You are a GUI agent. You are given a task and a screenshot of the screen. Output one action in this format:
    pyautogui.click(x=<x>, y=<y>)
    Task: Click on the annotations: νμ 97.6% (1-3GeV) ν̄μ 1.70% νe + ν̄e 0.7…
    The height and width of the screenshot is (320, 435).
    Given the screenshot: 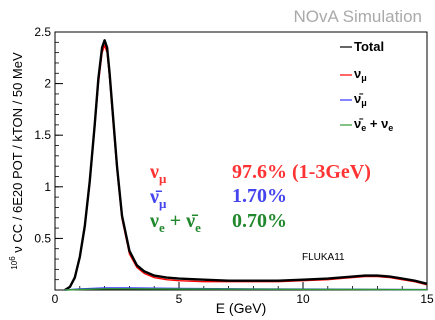 What is the action you would take?
    pyautogui.click(x=260, y=198)
    